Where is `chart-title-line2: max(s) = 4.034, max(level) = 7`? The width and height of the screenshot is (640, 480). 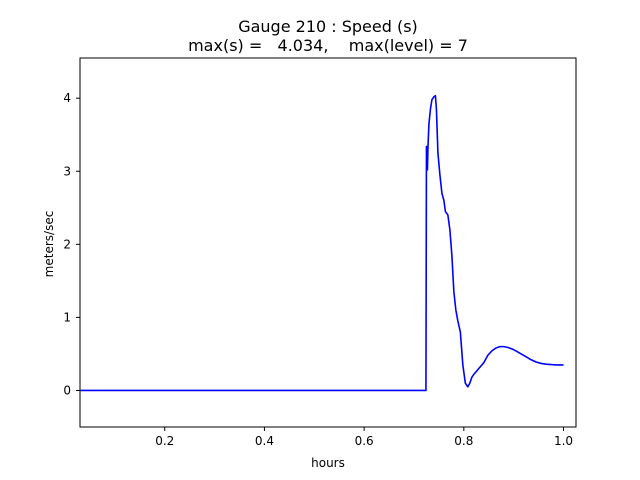 chart-title-line2: max(s) = 4.034, max(level) = 7 is located at coordinates (328, 45).